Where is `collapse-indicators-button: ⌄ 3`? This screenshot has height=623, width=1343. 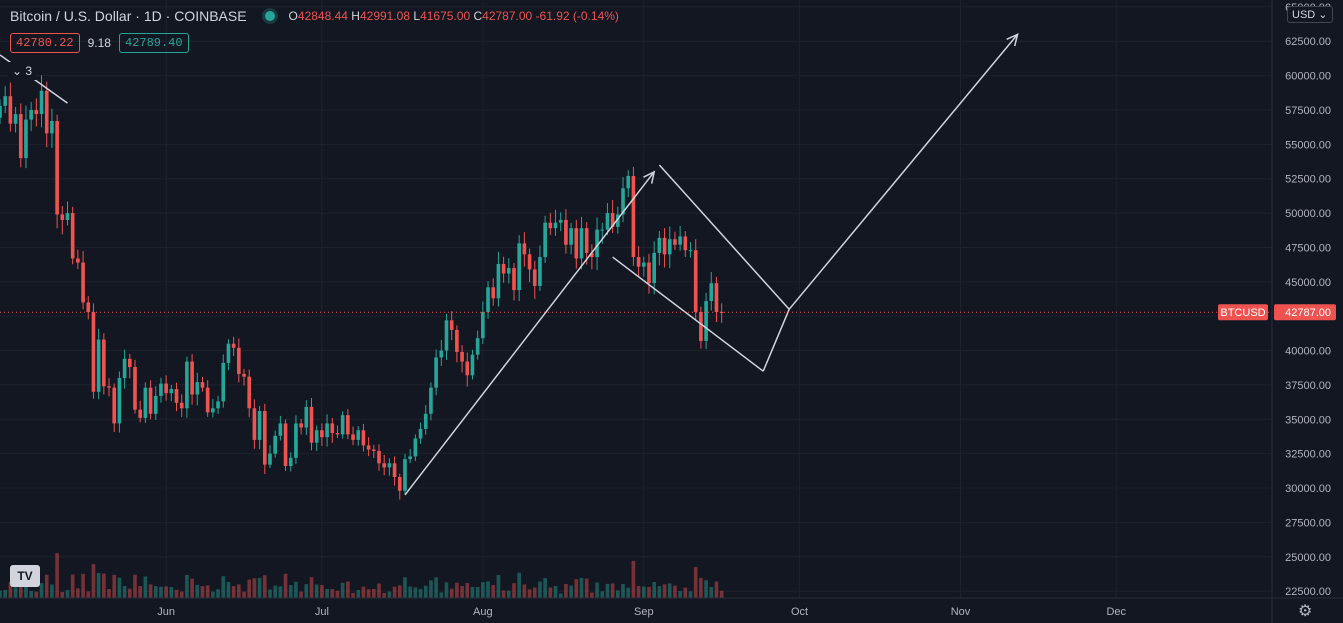 collapse-indicators-button: ⌄ 3 is located at coordinates (22, 71).